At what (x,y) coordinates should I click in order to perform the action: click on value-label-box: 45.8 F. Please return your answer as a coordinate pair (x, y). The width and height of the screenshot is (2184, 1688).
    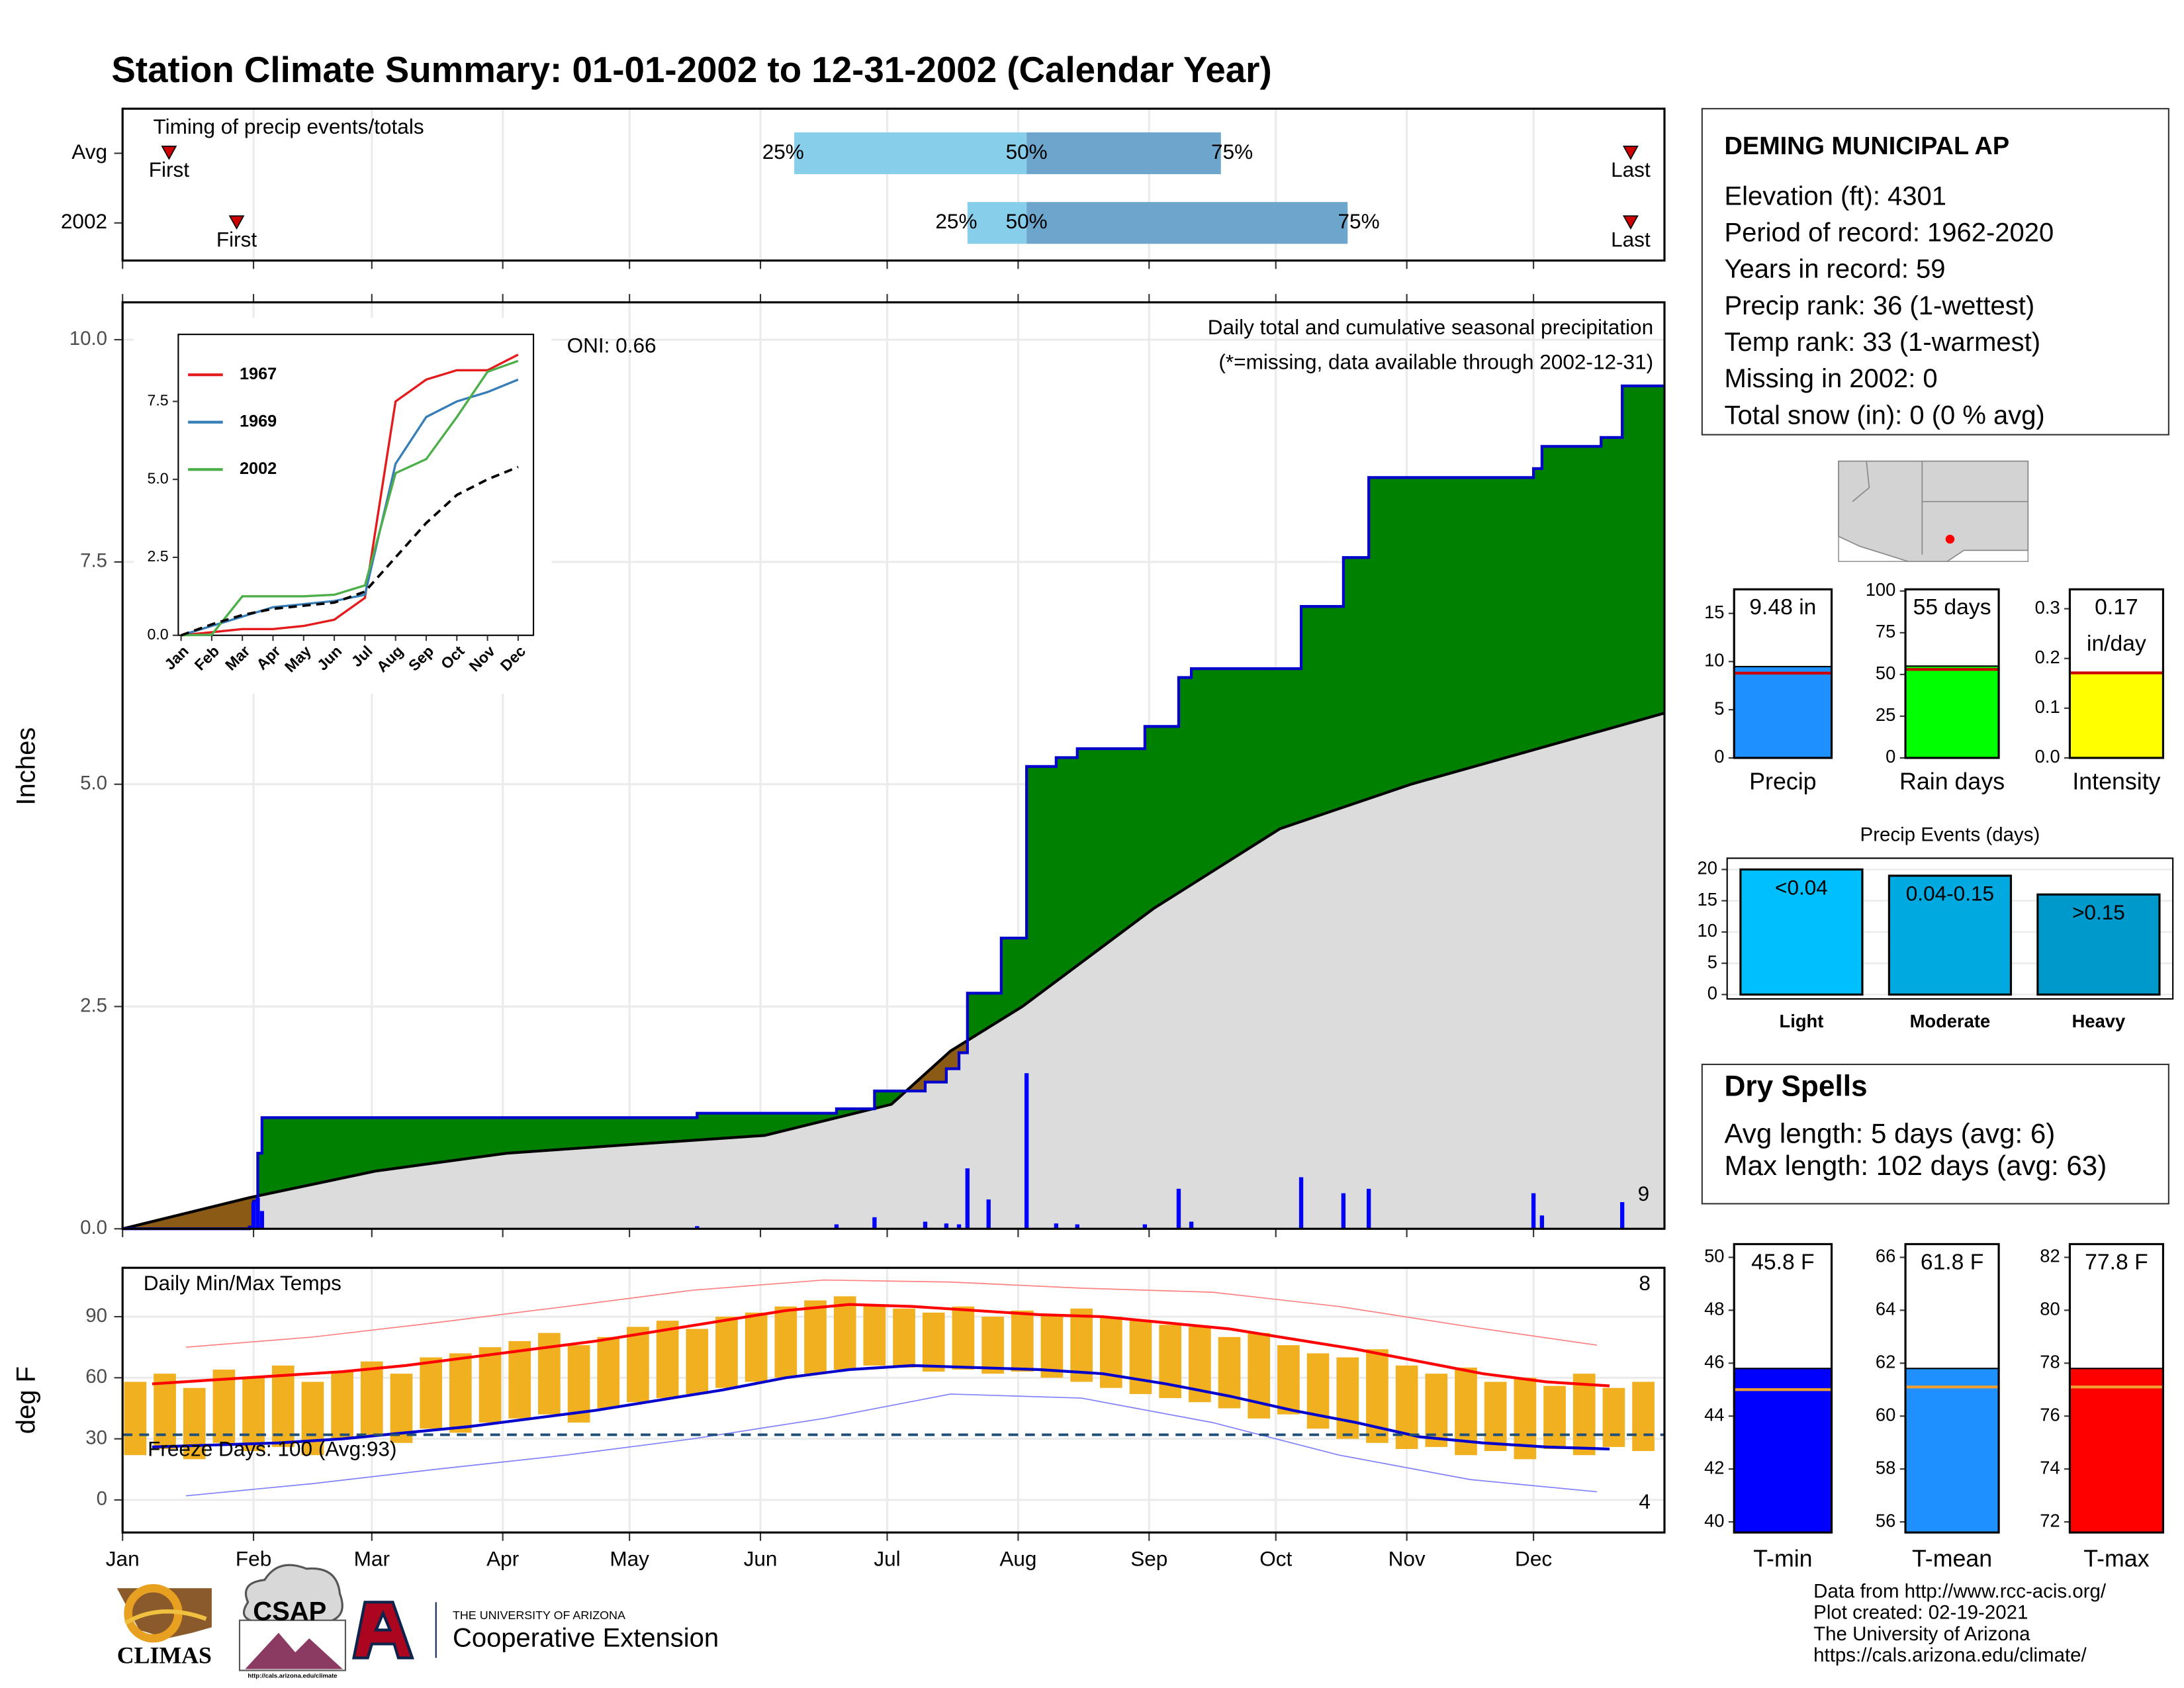
    Looking at the image, I should click on (1783, 1262).